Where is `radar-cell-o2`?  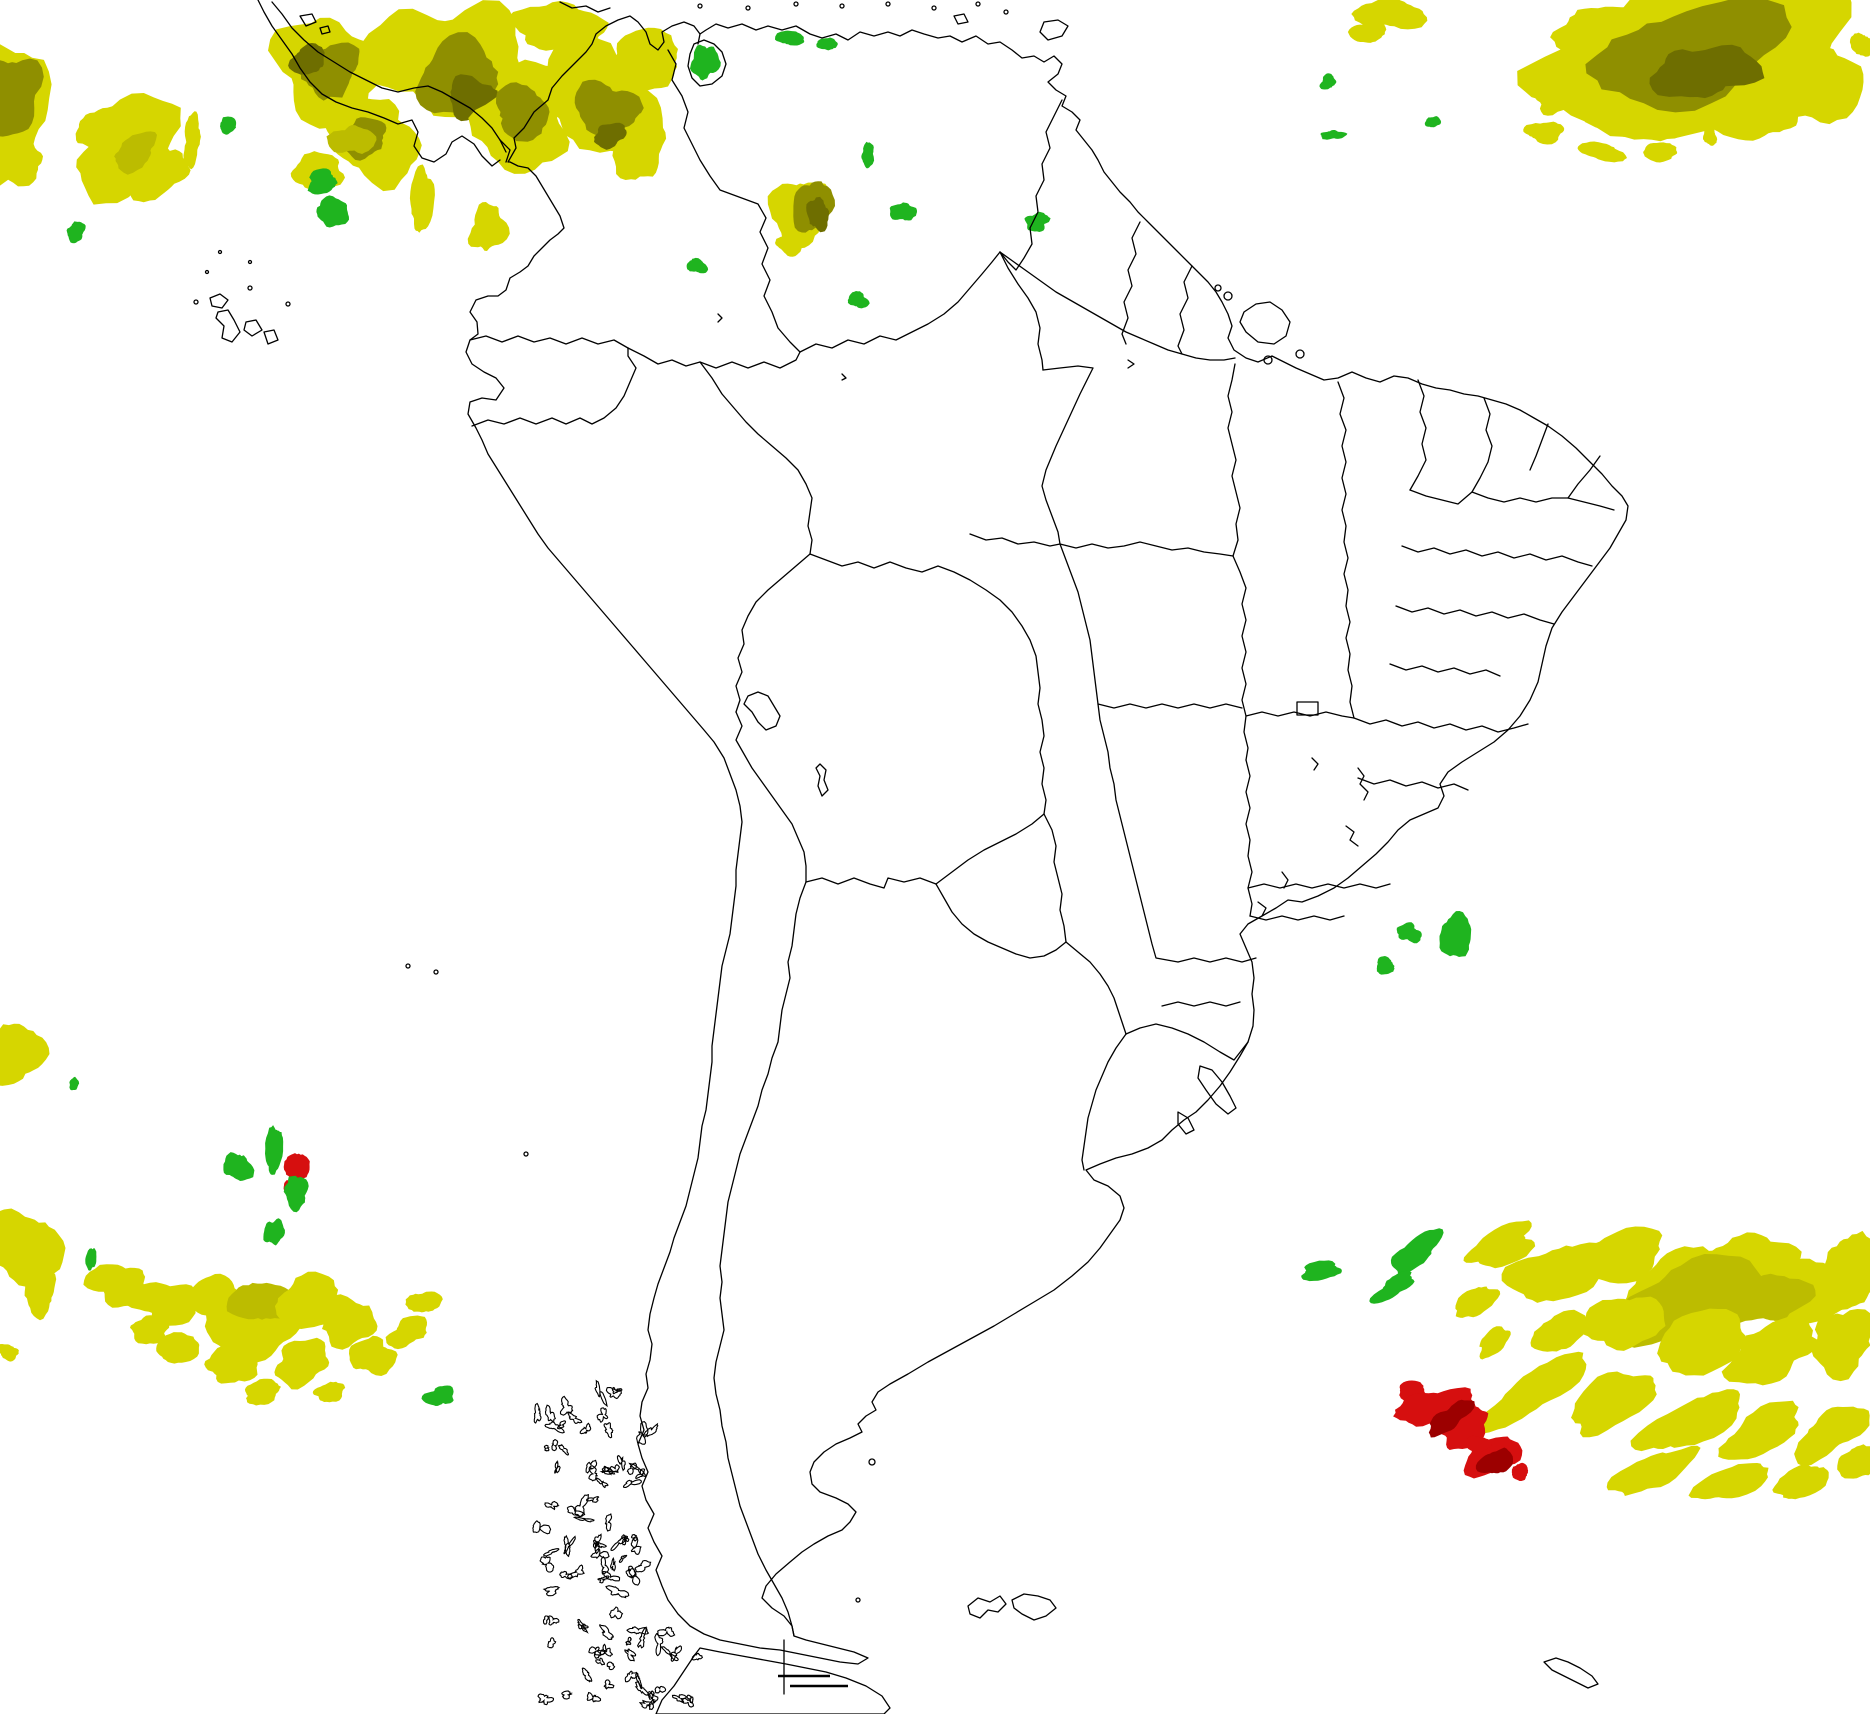
radar-cell-o2 is located at coordinates (306, 59).